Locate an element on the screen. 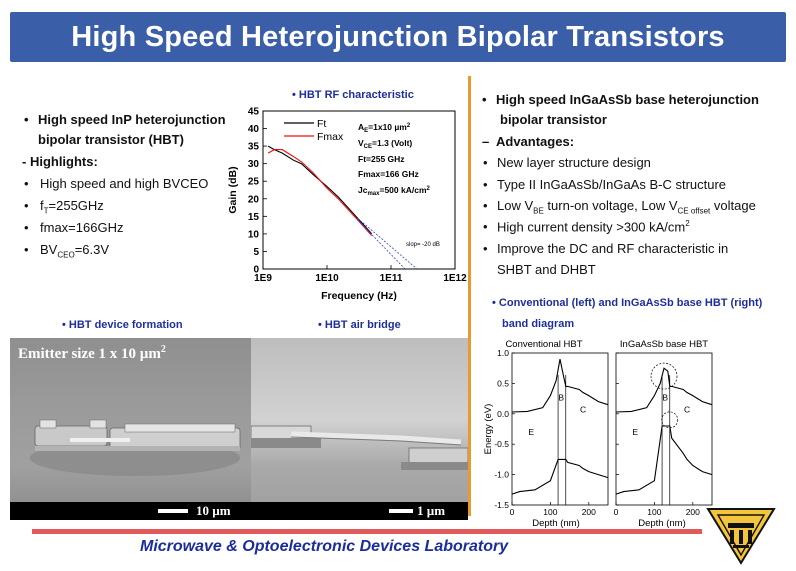  dash-icon: – is located at coordinates (486, 141).